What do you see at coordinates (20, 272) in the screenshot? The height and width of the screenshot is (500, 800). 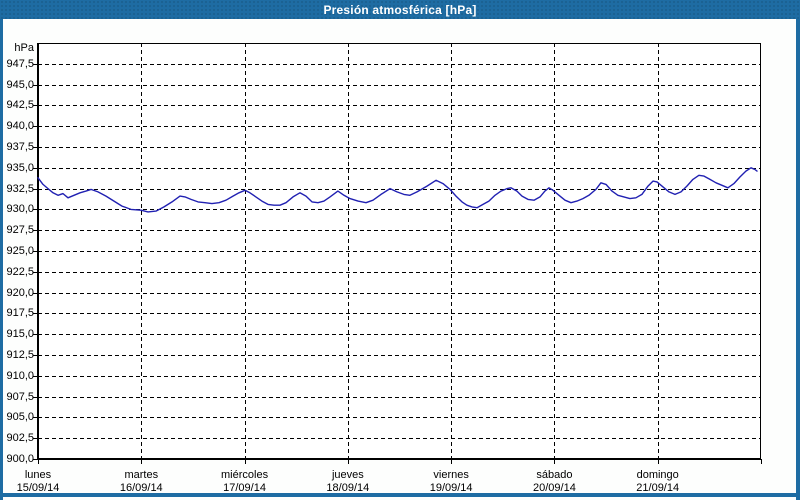 I see `y-tick-label: 922,5` at bounding box center [20, 272].